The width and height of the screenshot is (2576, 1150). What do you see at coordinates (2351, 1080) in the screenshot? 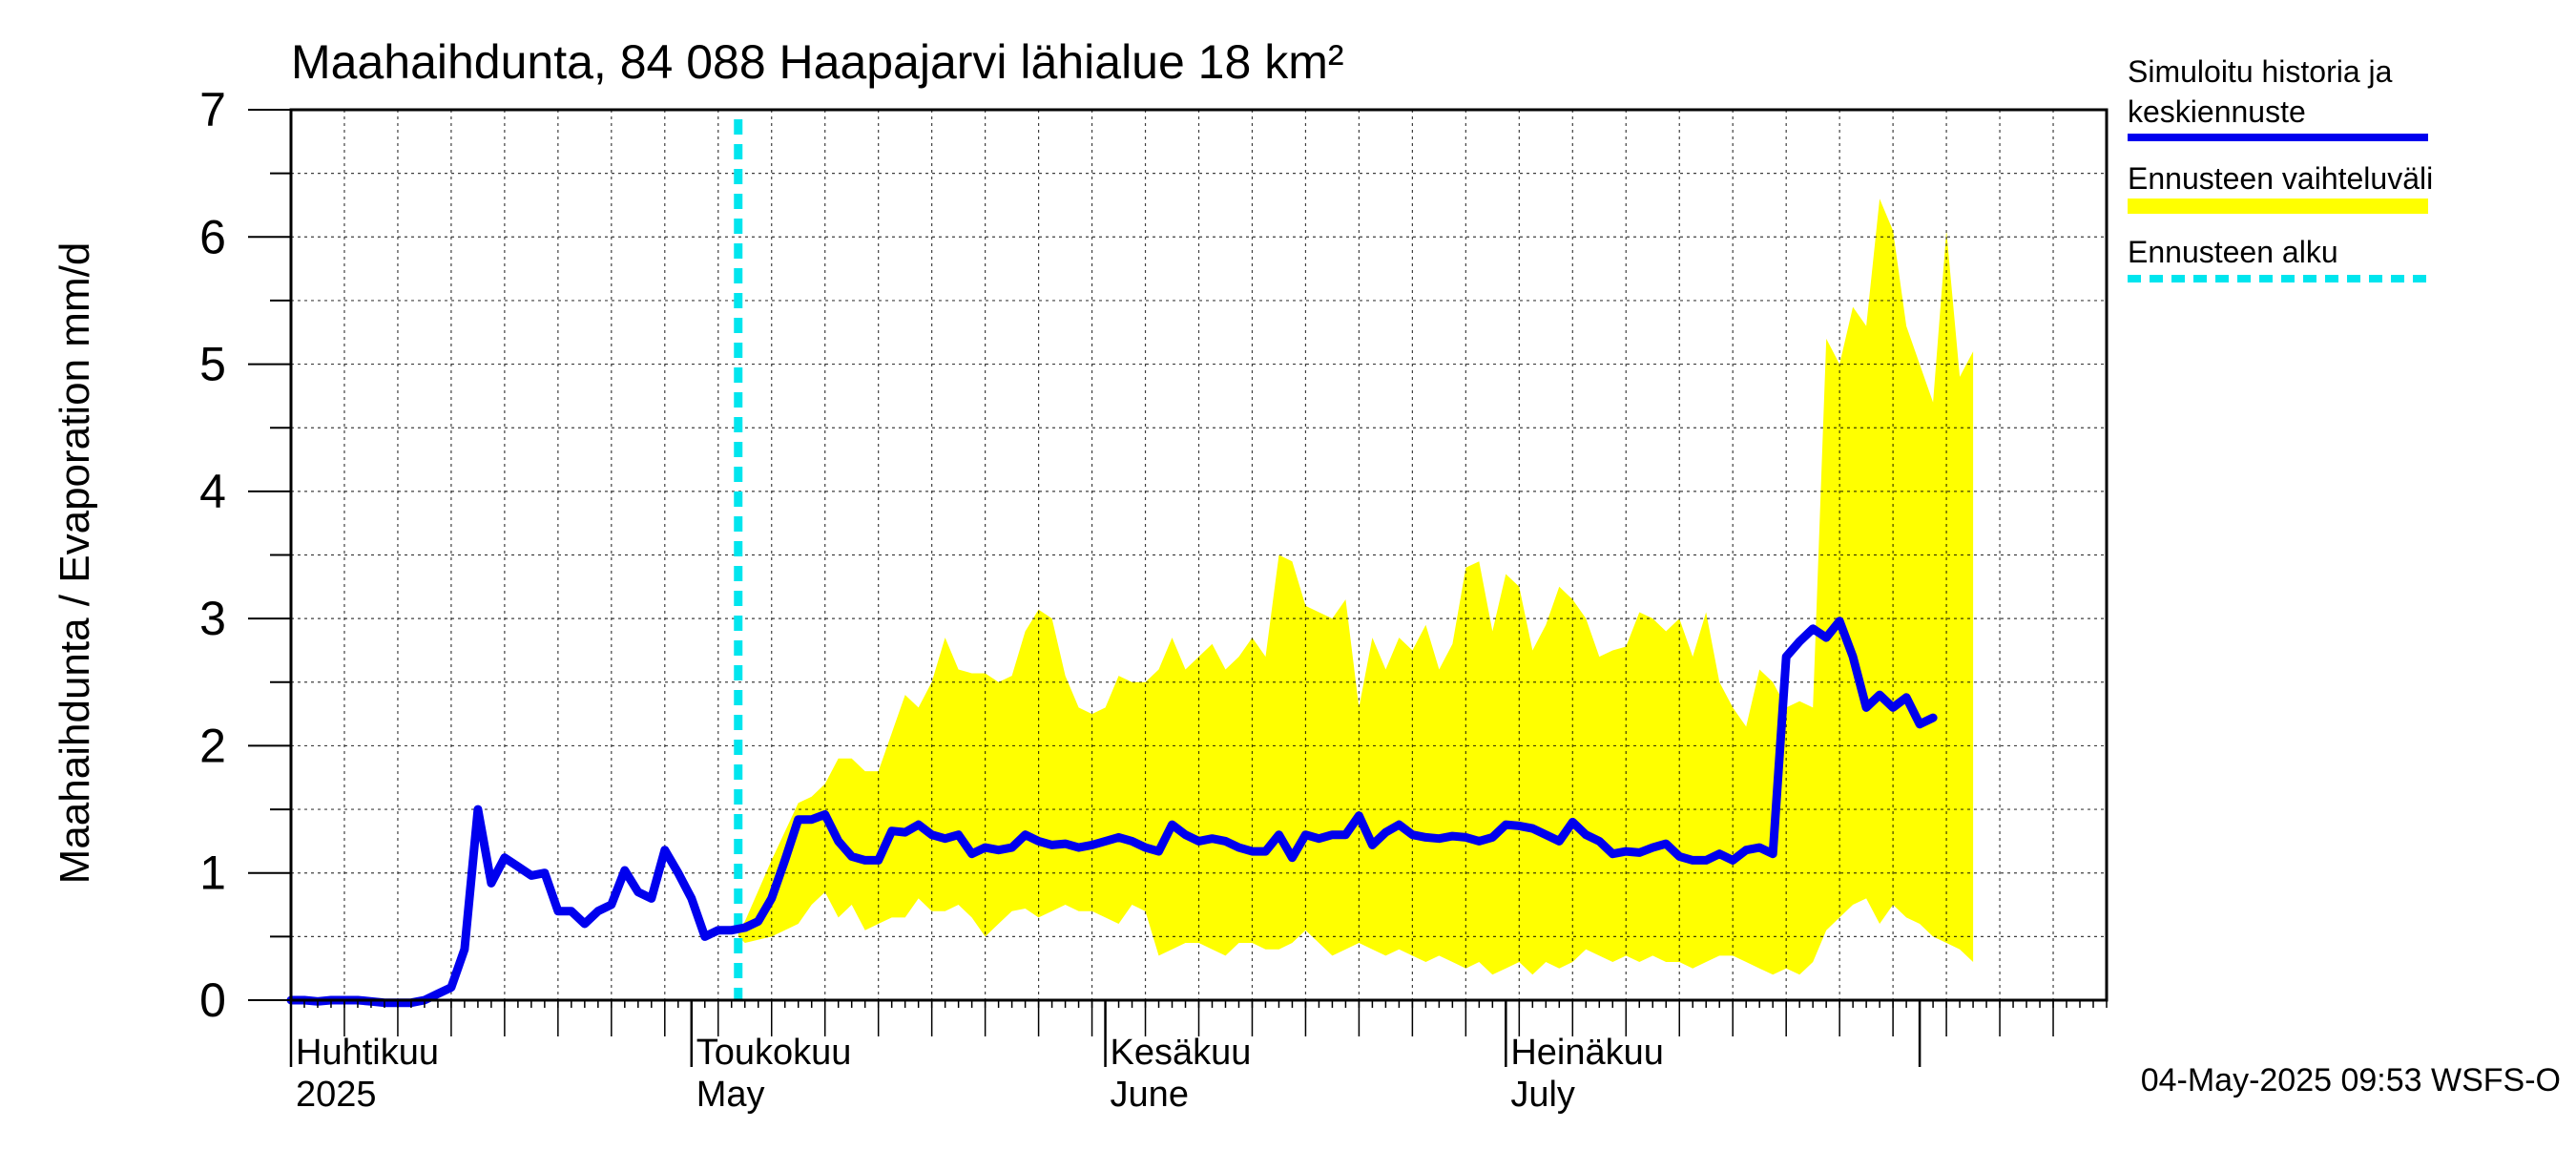
I see `timestamp: 04-May-2025 09:53 WSFS-O` at bounding box center [2351, 1080].